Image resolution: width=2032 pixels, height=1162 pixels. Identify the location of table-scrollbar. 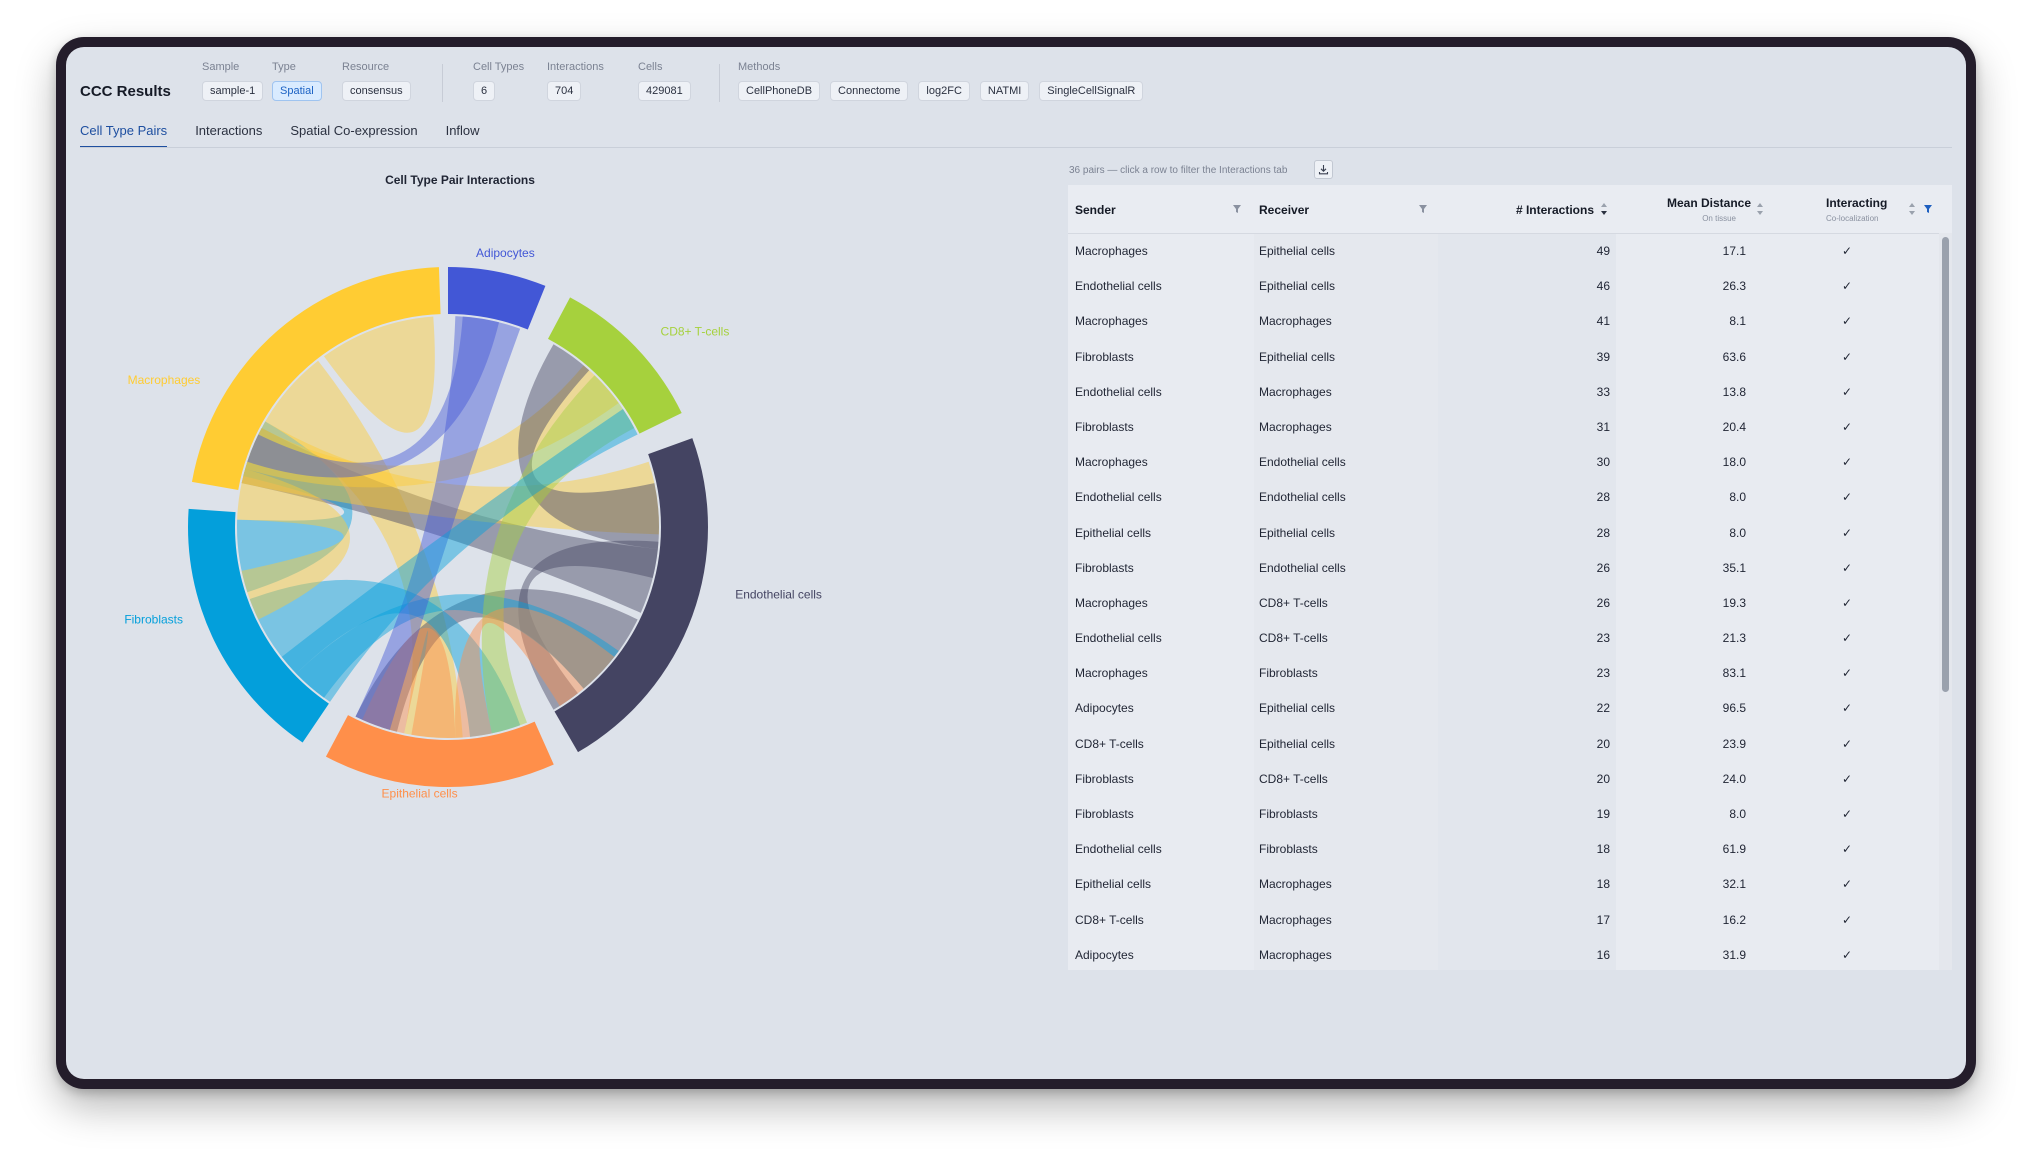
(1945, 601).